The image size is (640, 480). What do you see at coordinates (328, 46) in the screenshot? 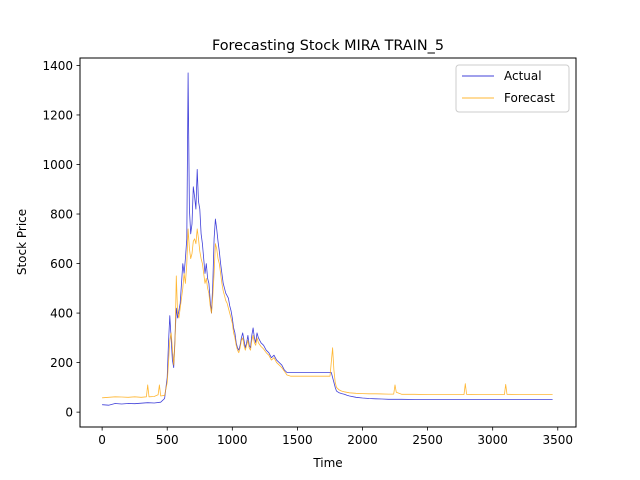
I see `chart-title: Forecasting Stock MIRA TRAIN_5` at bounding box center [328, 46].